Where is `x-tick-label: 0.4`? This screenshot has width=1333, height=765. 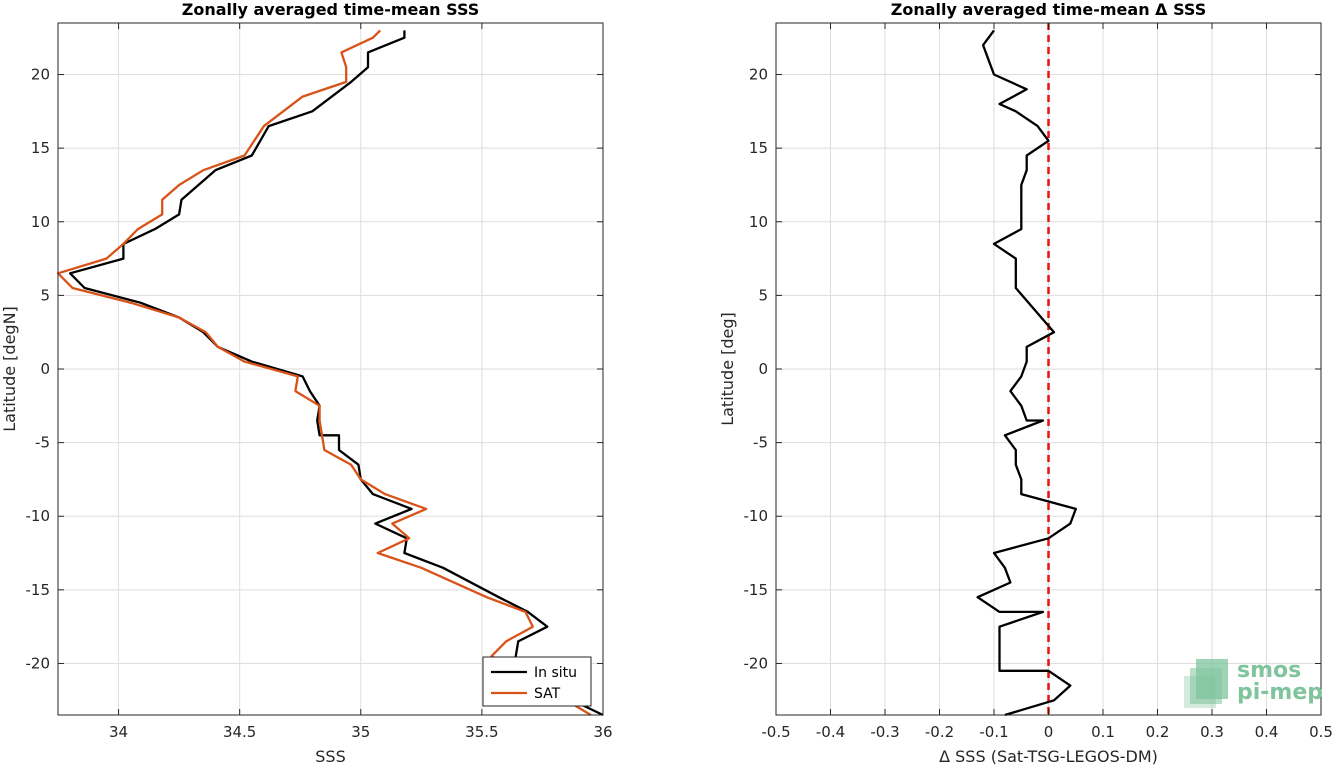 x-tick-label: 0.4 is located at coordinates (1267, 732).